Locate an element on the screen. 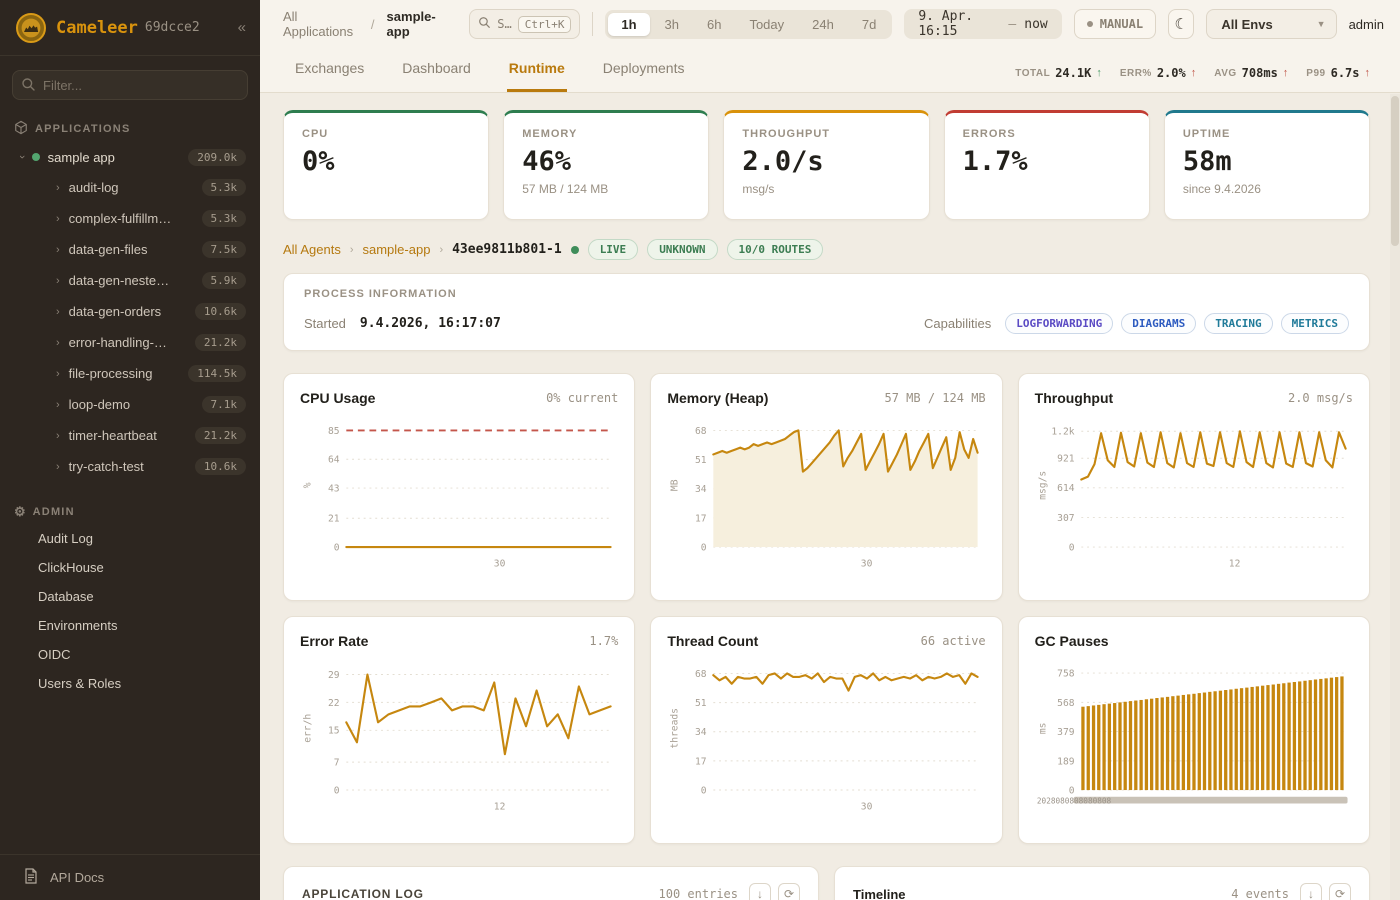  admin-item-environments: Environments is located at coordinates (78, 625).